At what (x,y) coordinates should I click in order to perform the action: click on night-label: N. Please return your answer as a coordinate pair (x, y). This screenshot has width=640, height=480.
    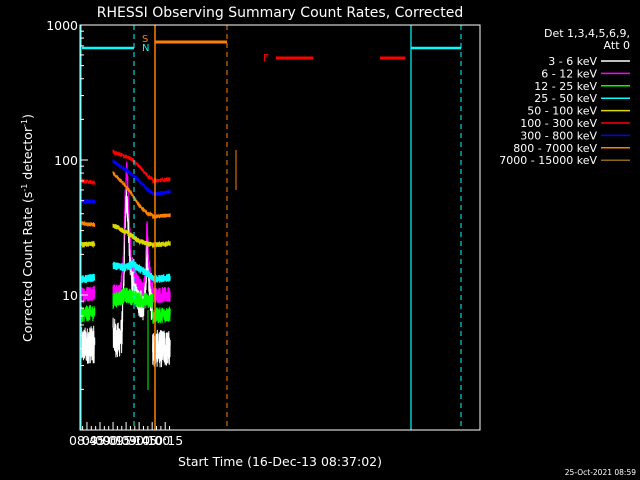
    Looking at the image, I should click on (145, 48).